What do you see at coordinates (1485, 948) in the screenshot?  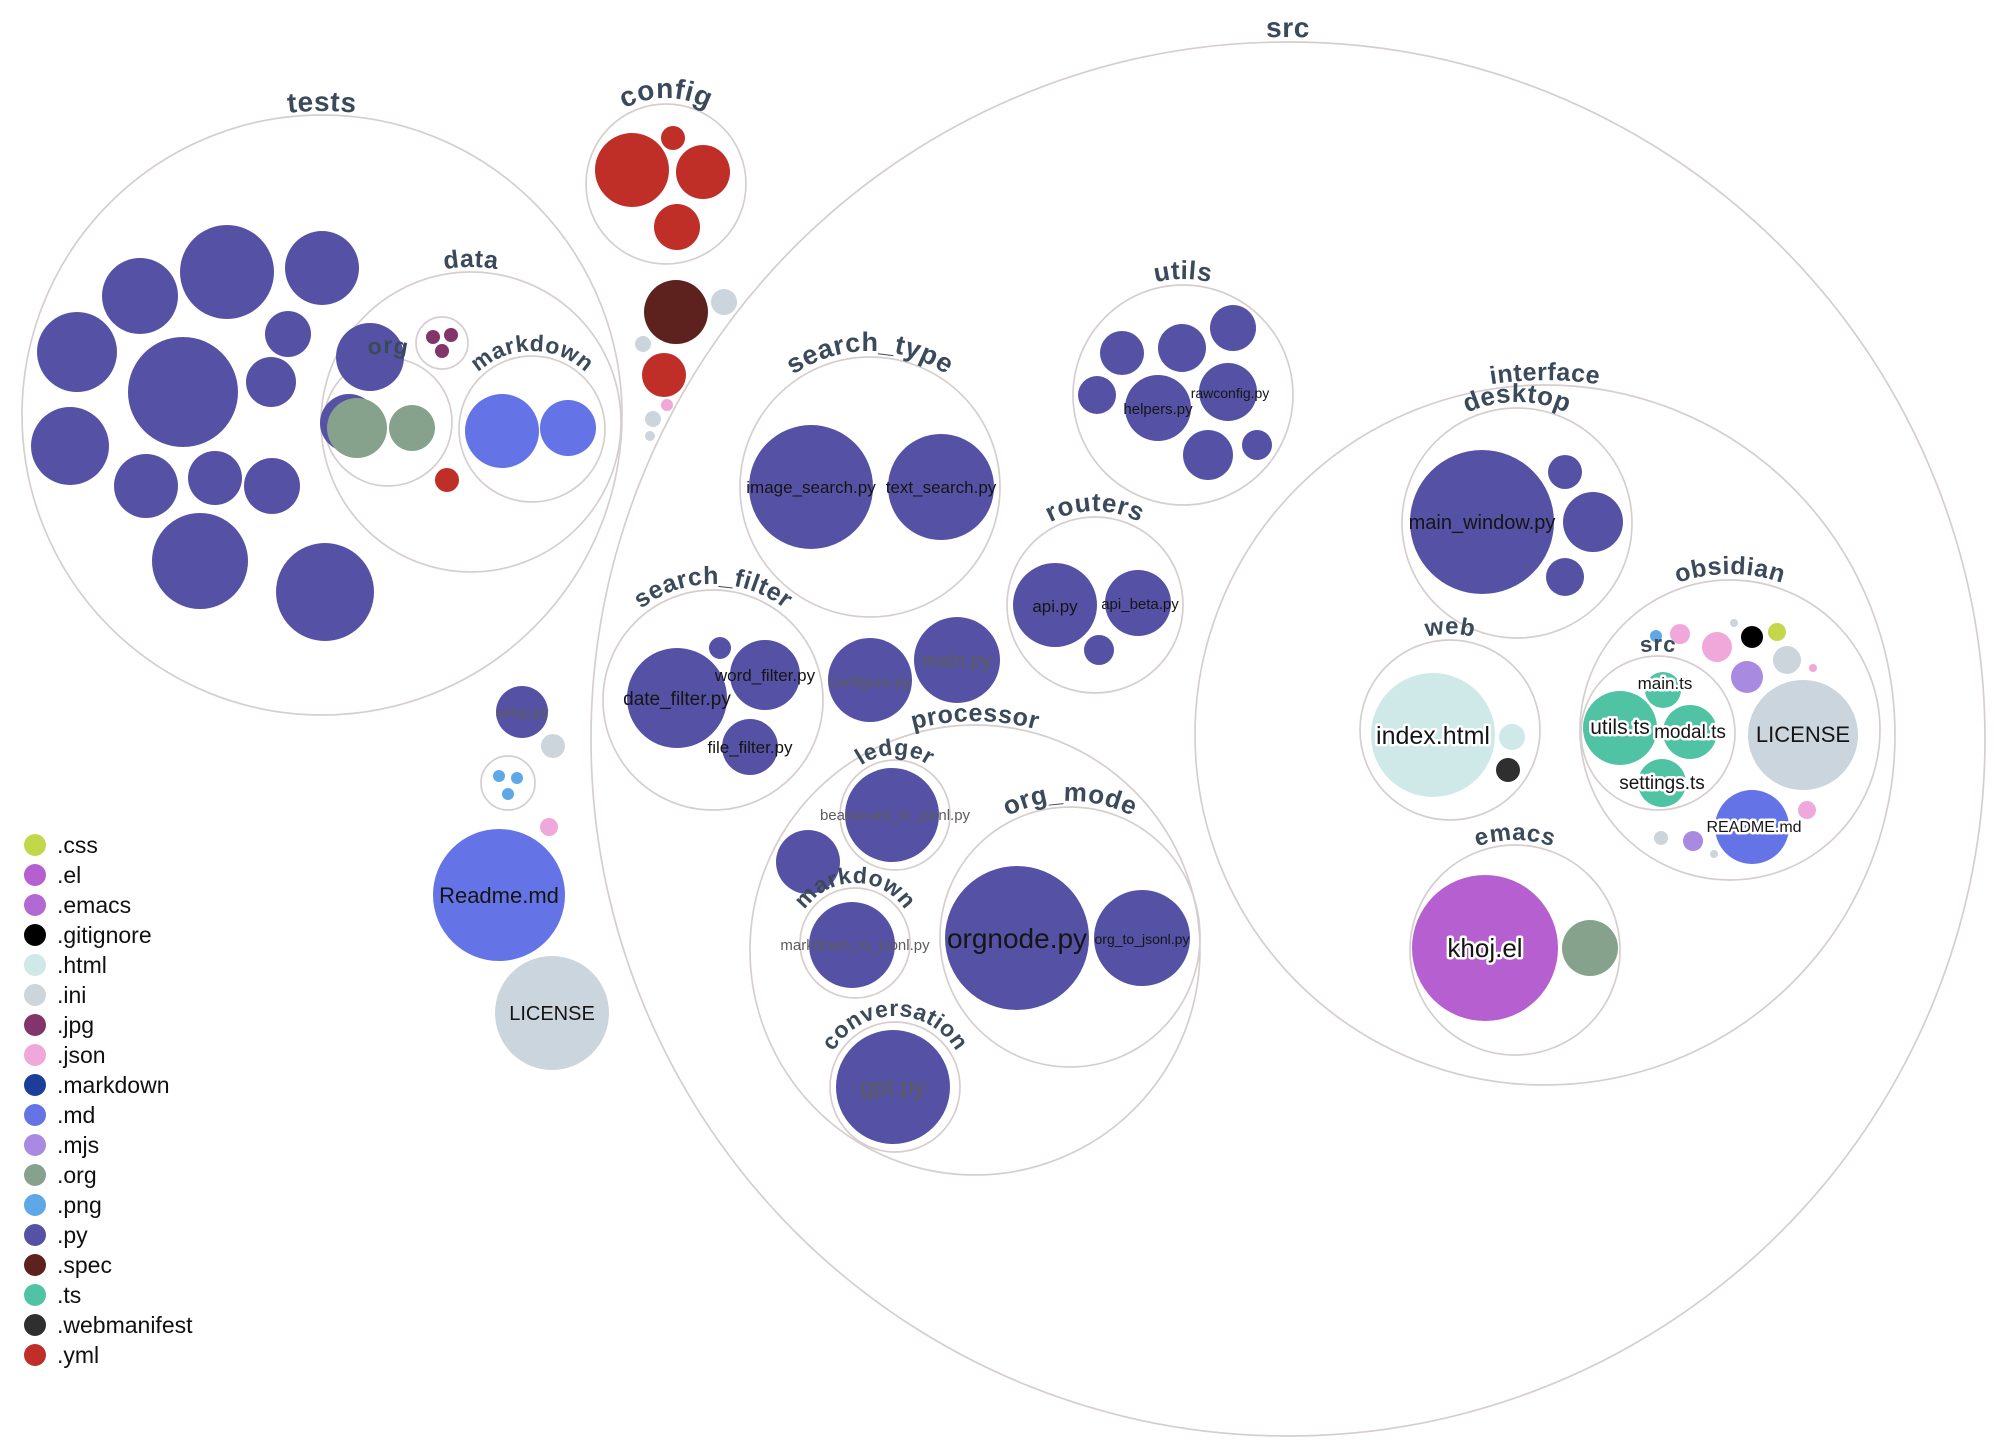 I see `khoj-el-circle` at bounding box center [1485, 948].